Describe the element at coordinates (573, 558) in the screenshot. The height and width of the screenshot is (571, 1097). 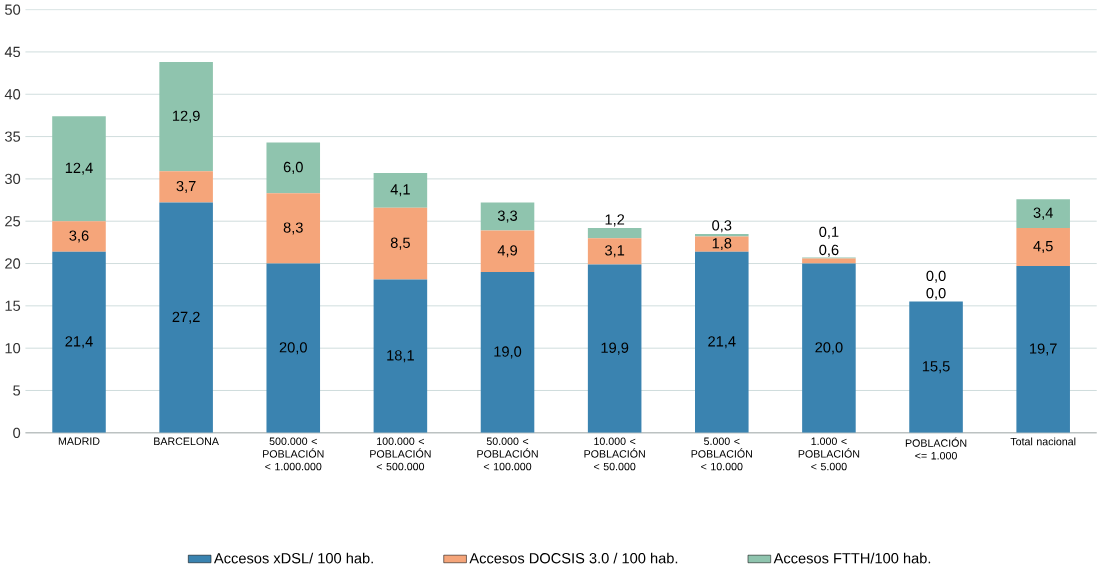
I see `legend-label: Accesos DOCSIS 3.0 / 100 hab.` at that location.